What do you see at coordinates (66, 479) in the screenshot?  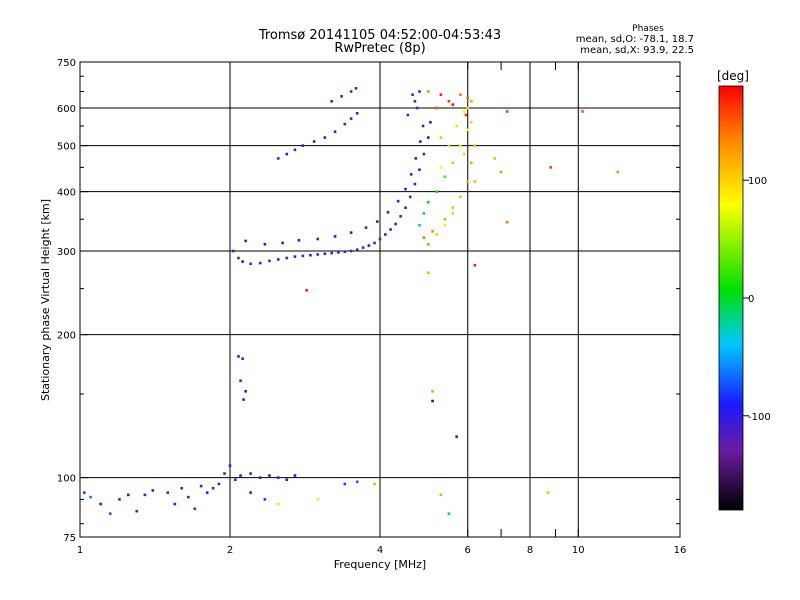 I see `y-tick-label: 100` at bounding box center [66, 479].